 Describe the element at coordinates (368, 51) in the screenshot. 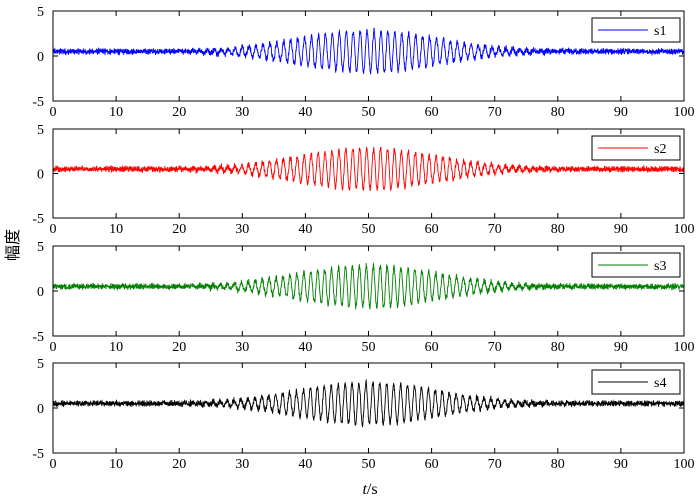

I see `series-line-s1` at that location.